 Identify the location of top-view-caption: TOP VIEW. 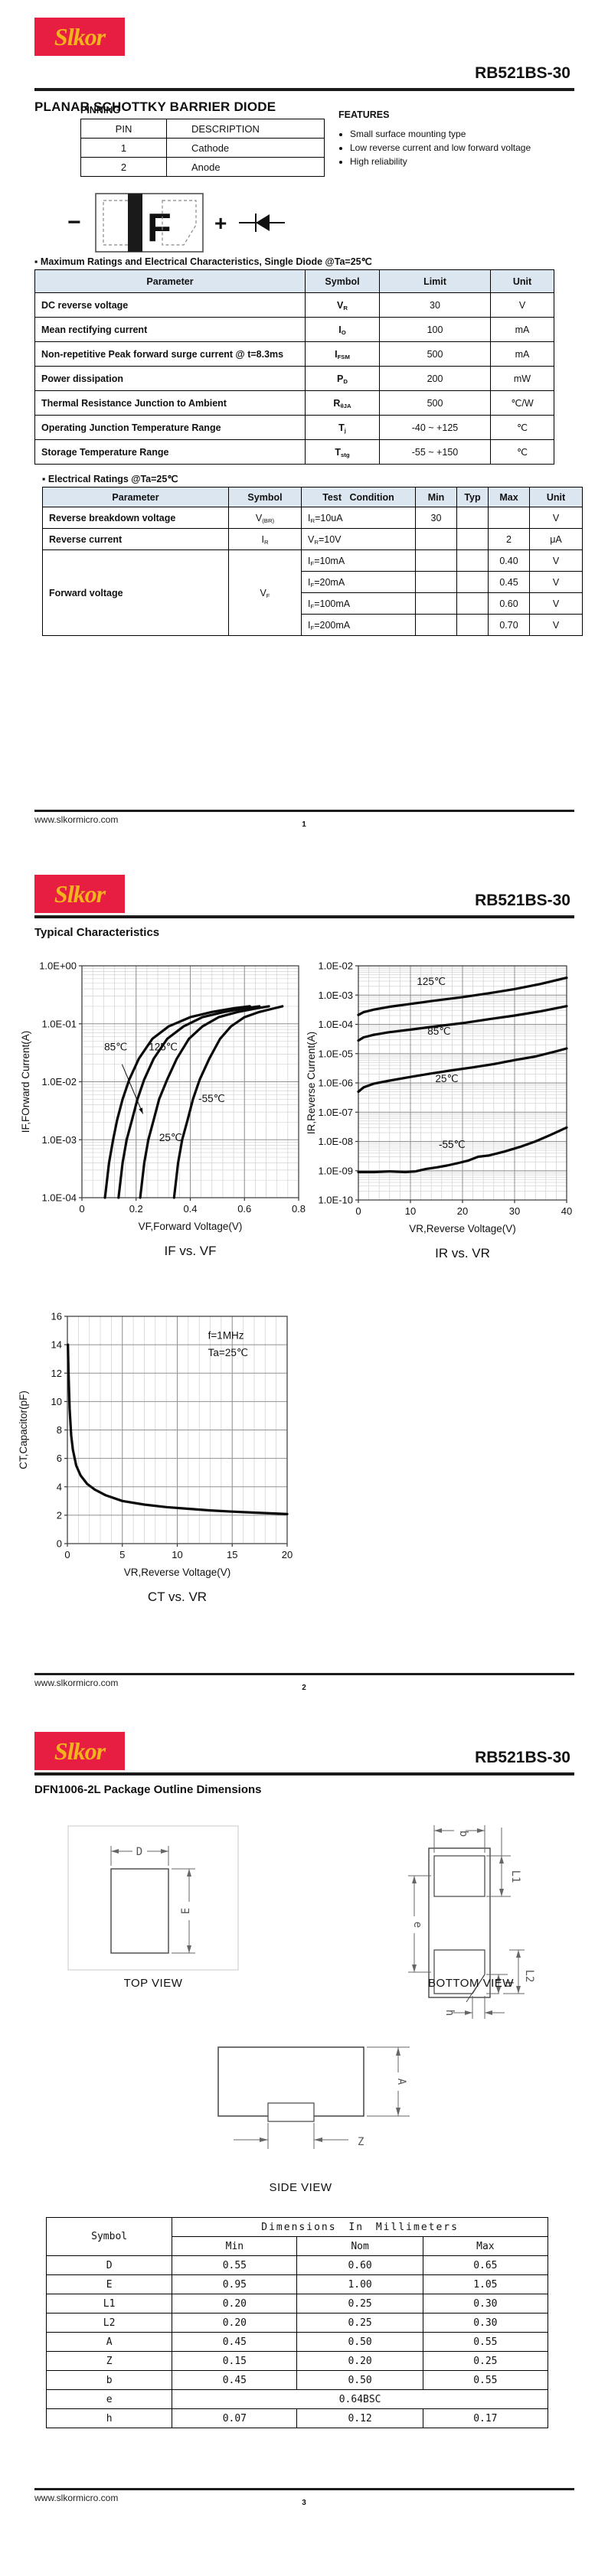
(153, 1983).